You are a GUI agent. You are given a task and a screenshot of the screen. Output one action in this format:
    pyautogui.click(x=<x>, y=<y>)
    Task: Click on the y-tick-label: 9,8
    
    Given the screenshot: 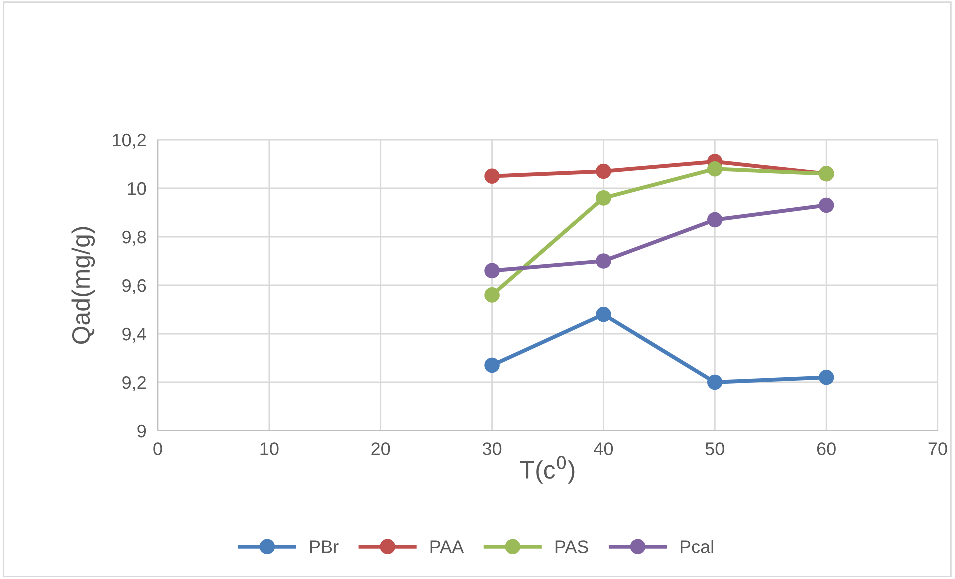 What is the action you would take?
    pyautogui.click(x=134, y=238)
    